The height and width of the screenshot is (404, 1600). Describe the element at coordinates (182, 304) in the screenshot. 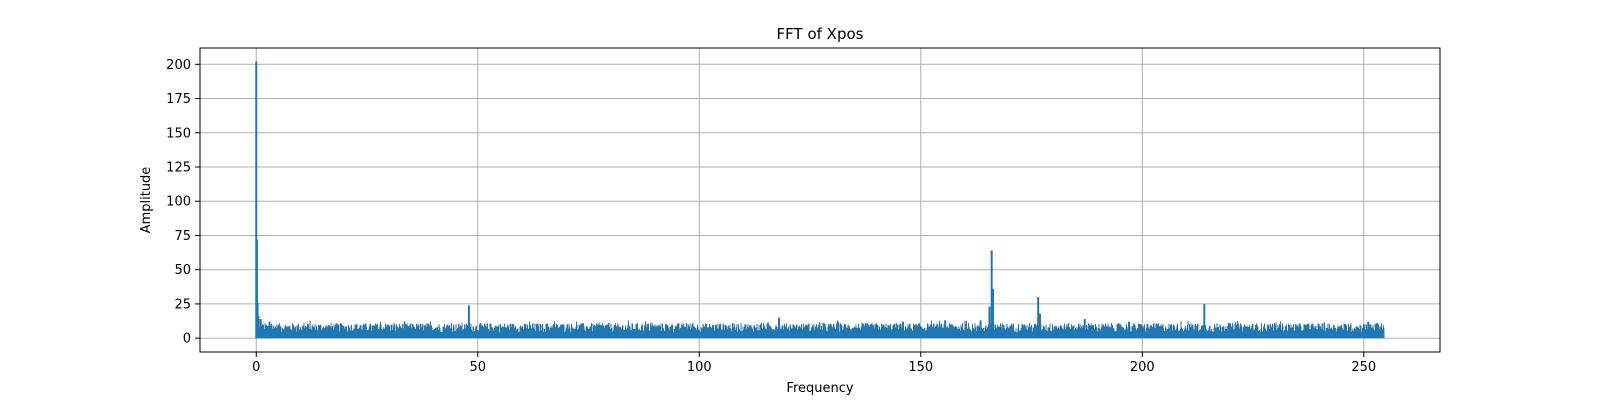

I see `y-tick-label: 25` at that location.